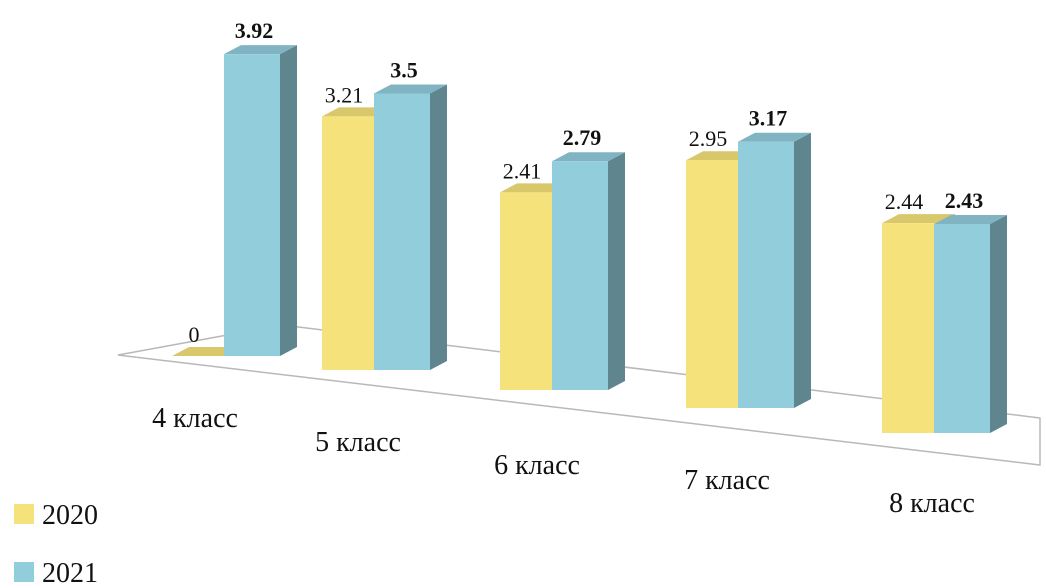 This screenshot has width=1046, height=588. Describe the element at coordinates (582, 137) in the screenshot. I see `data-label-2021-2: 2.79` at that location.